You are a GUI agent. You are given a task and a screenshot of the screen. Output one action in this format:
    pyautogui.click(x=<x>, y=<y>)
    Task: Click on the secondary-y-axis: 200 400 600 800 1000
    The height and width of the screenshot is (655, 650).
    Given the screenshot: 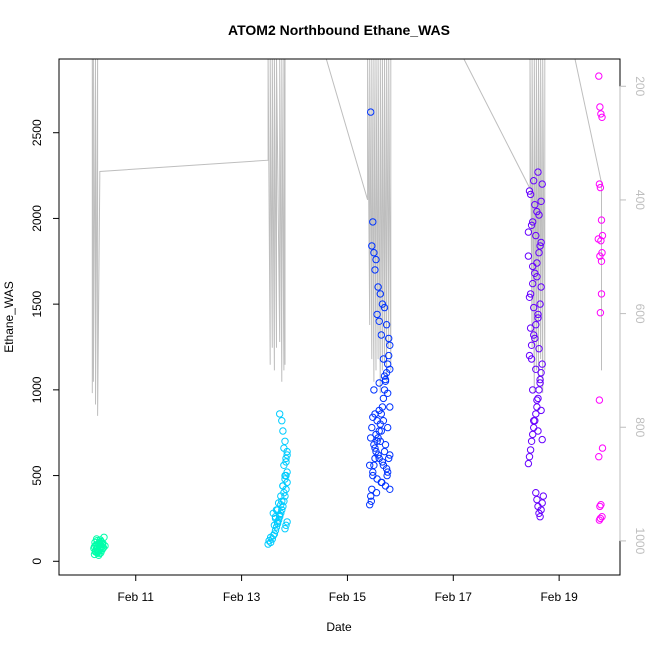 What is the action you would take?
    pyautogui.click(x=633, y=315)
    